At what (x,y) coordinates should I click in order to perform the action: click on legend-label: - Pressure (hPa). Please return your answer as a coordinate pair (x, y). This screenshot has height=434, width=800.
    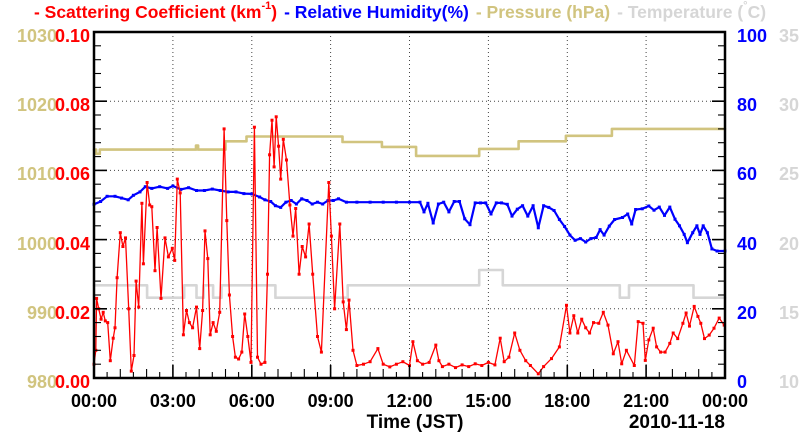
    Looking at the image, I should click on (543, 12).